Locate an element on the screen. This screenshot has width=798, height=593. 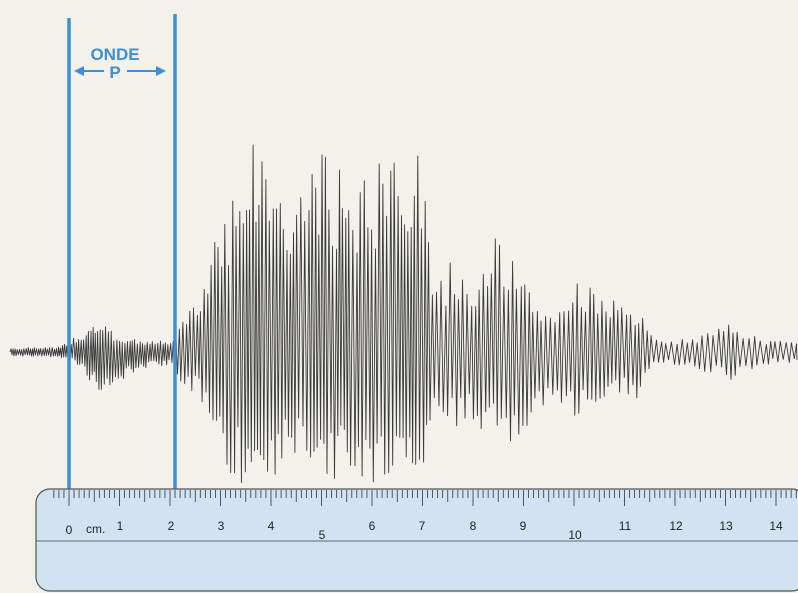
onde-label: ONDE is located at coordinates (114, 54).